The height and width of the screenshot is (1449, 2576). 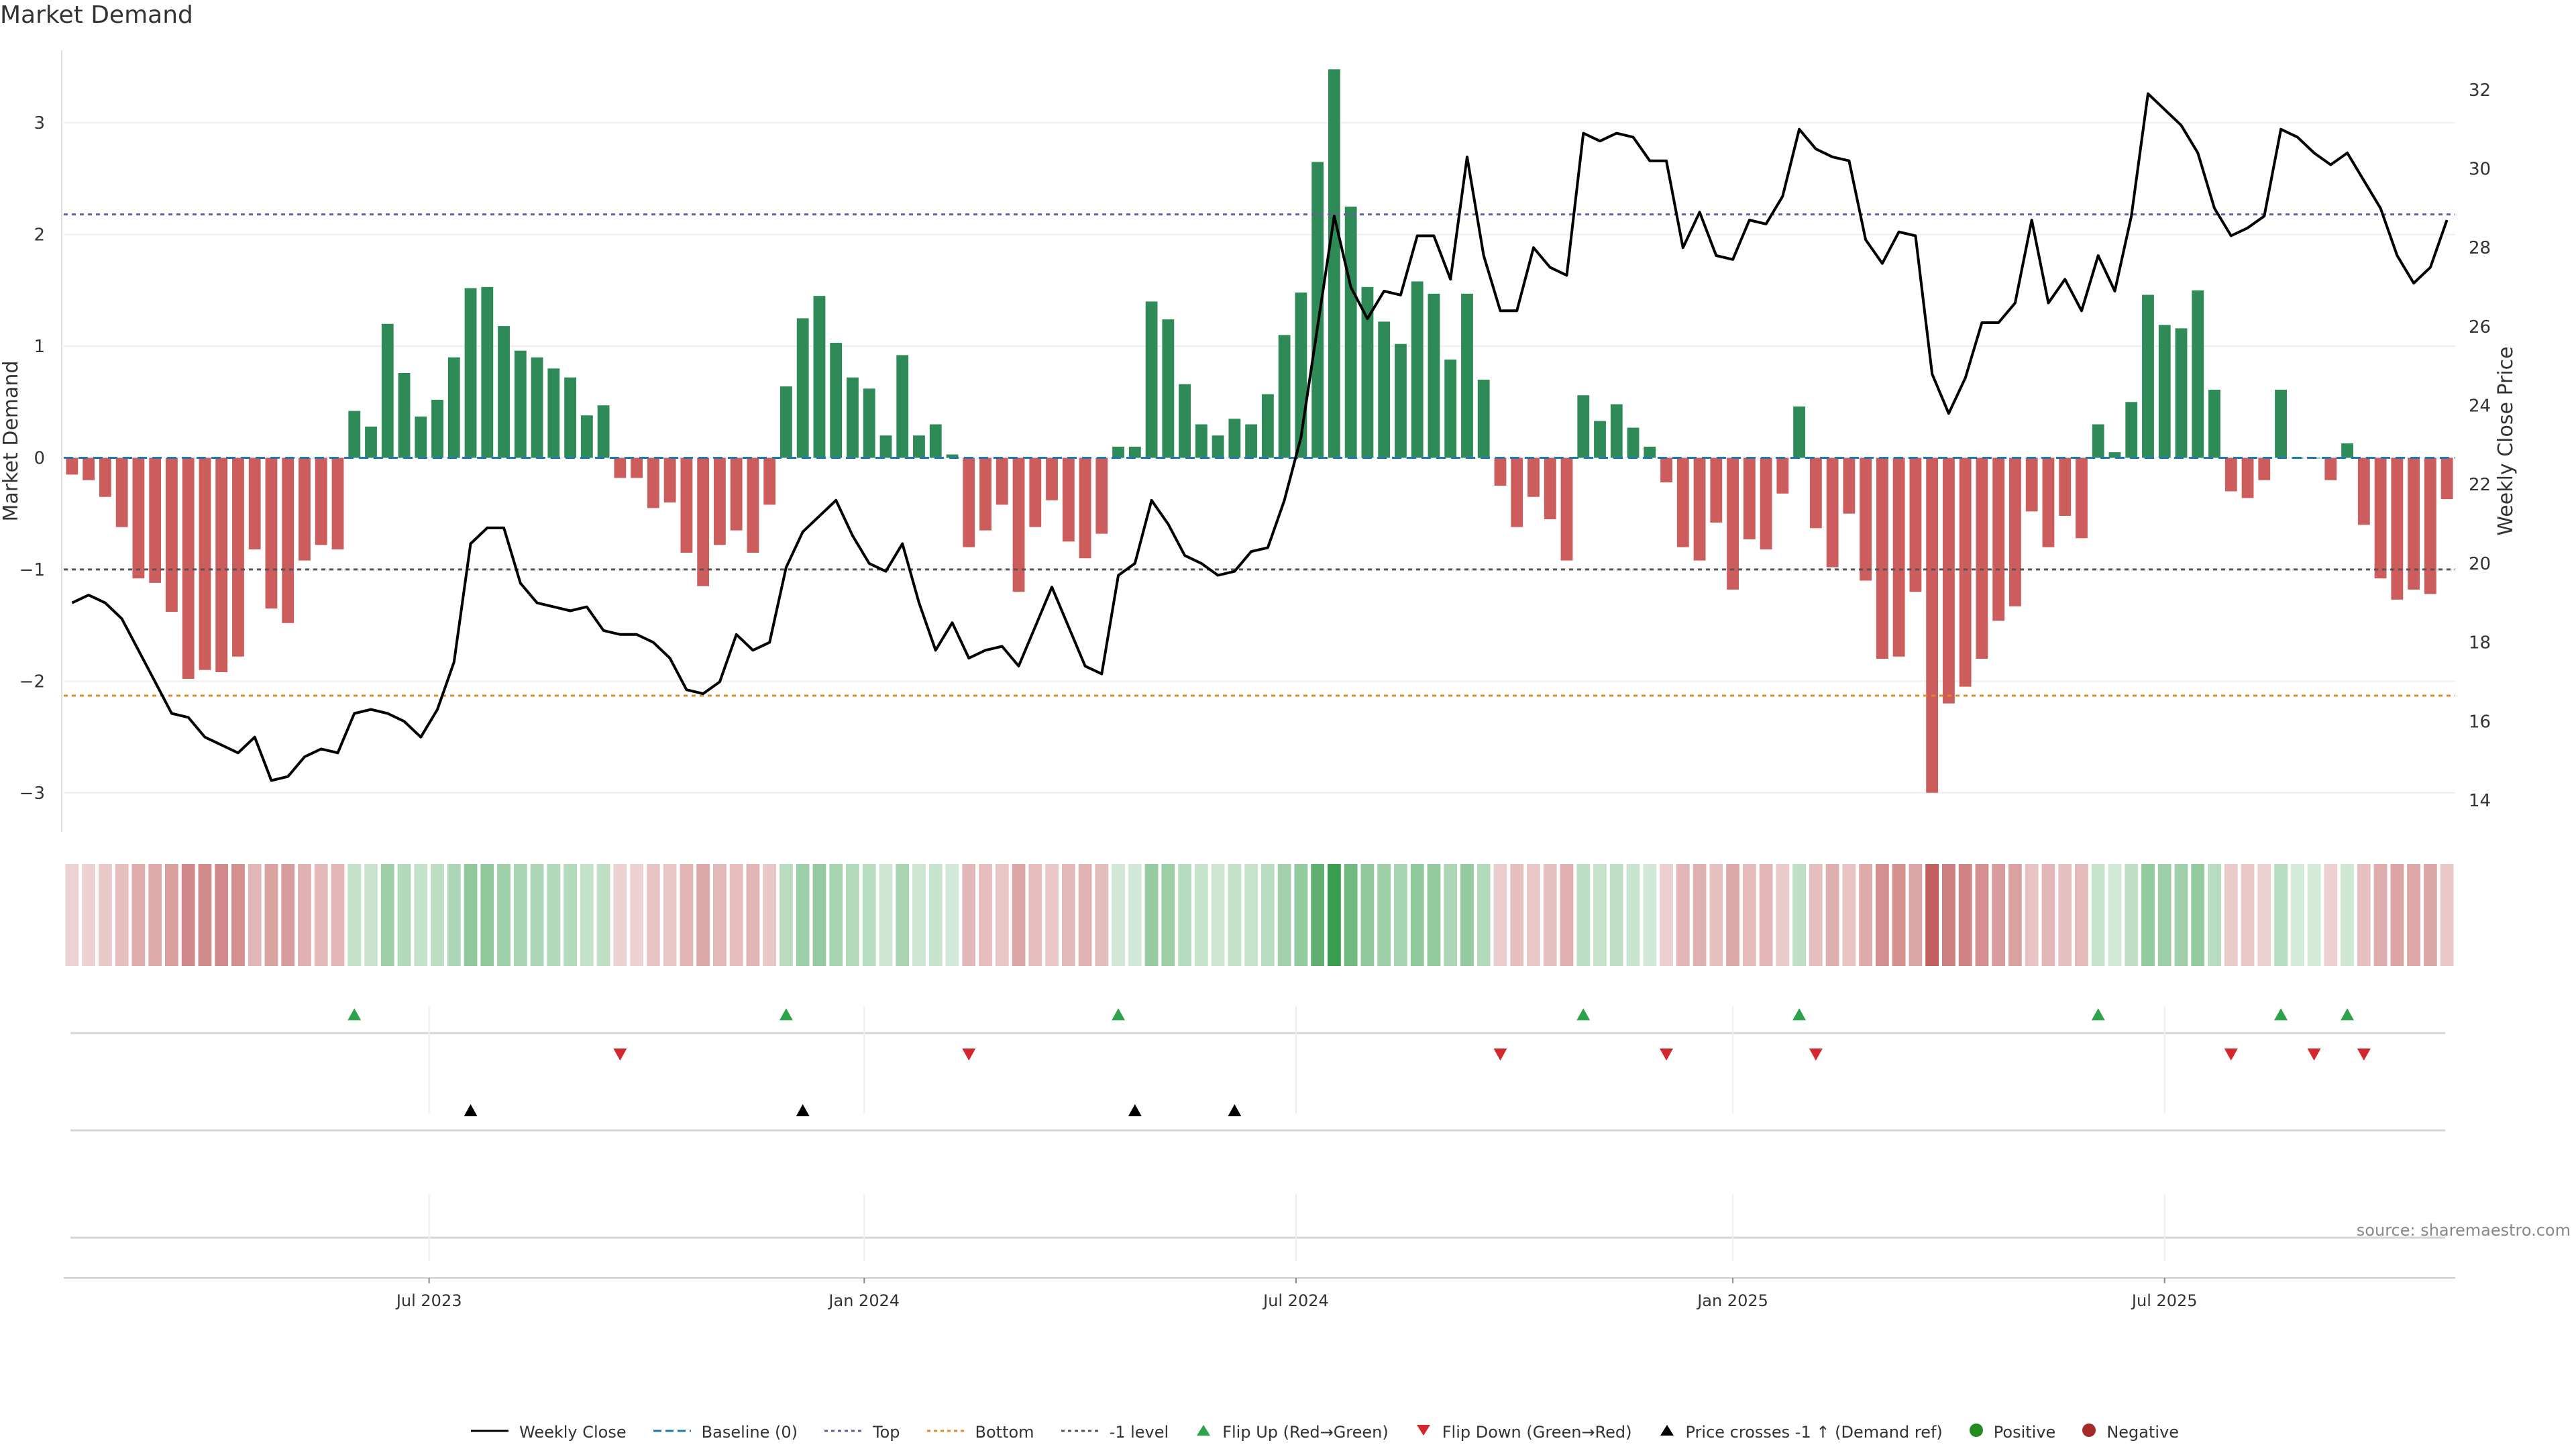 What do you see at coordinates (2164, 1300) in the screenshot?
I see `x-tick-label: Jul 2025` at bounding box center [2164, 1300].